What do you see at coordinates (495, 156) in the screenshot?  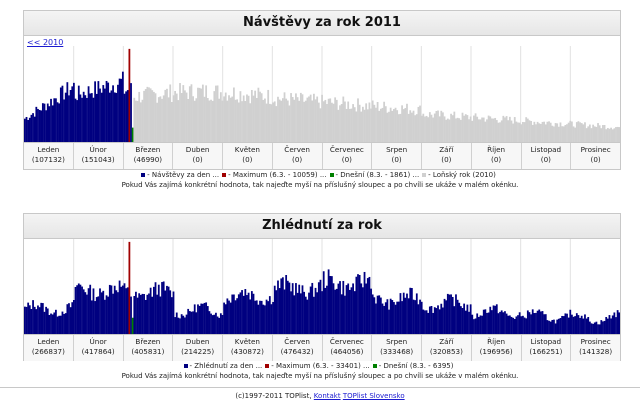 I see `month-cell: Říjen (0)` at bounding box center [495, 156].